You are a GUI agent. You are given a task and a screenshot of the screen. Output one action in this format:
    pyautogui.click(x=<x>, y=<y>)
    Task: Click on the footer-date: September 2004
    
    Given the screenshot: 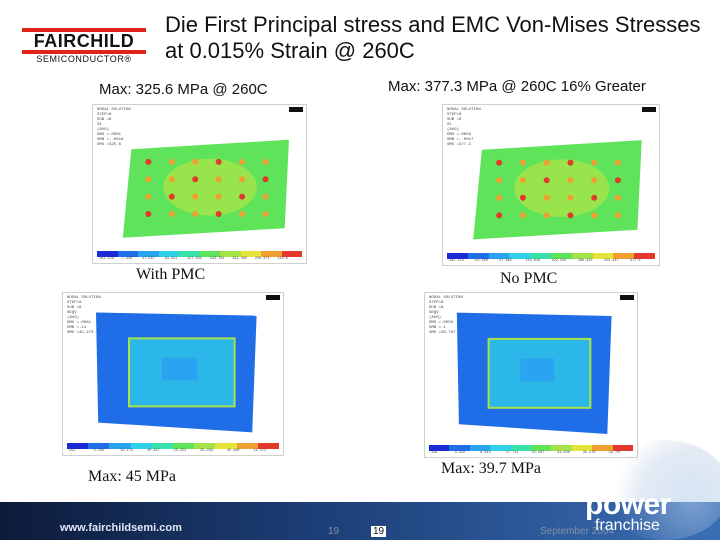 What is the action you would take?
    pyautogui.click(x=577, y=531)
    